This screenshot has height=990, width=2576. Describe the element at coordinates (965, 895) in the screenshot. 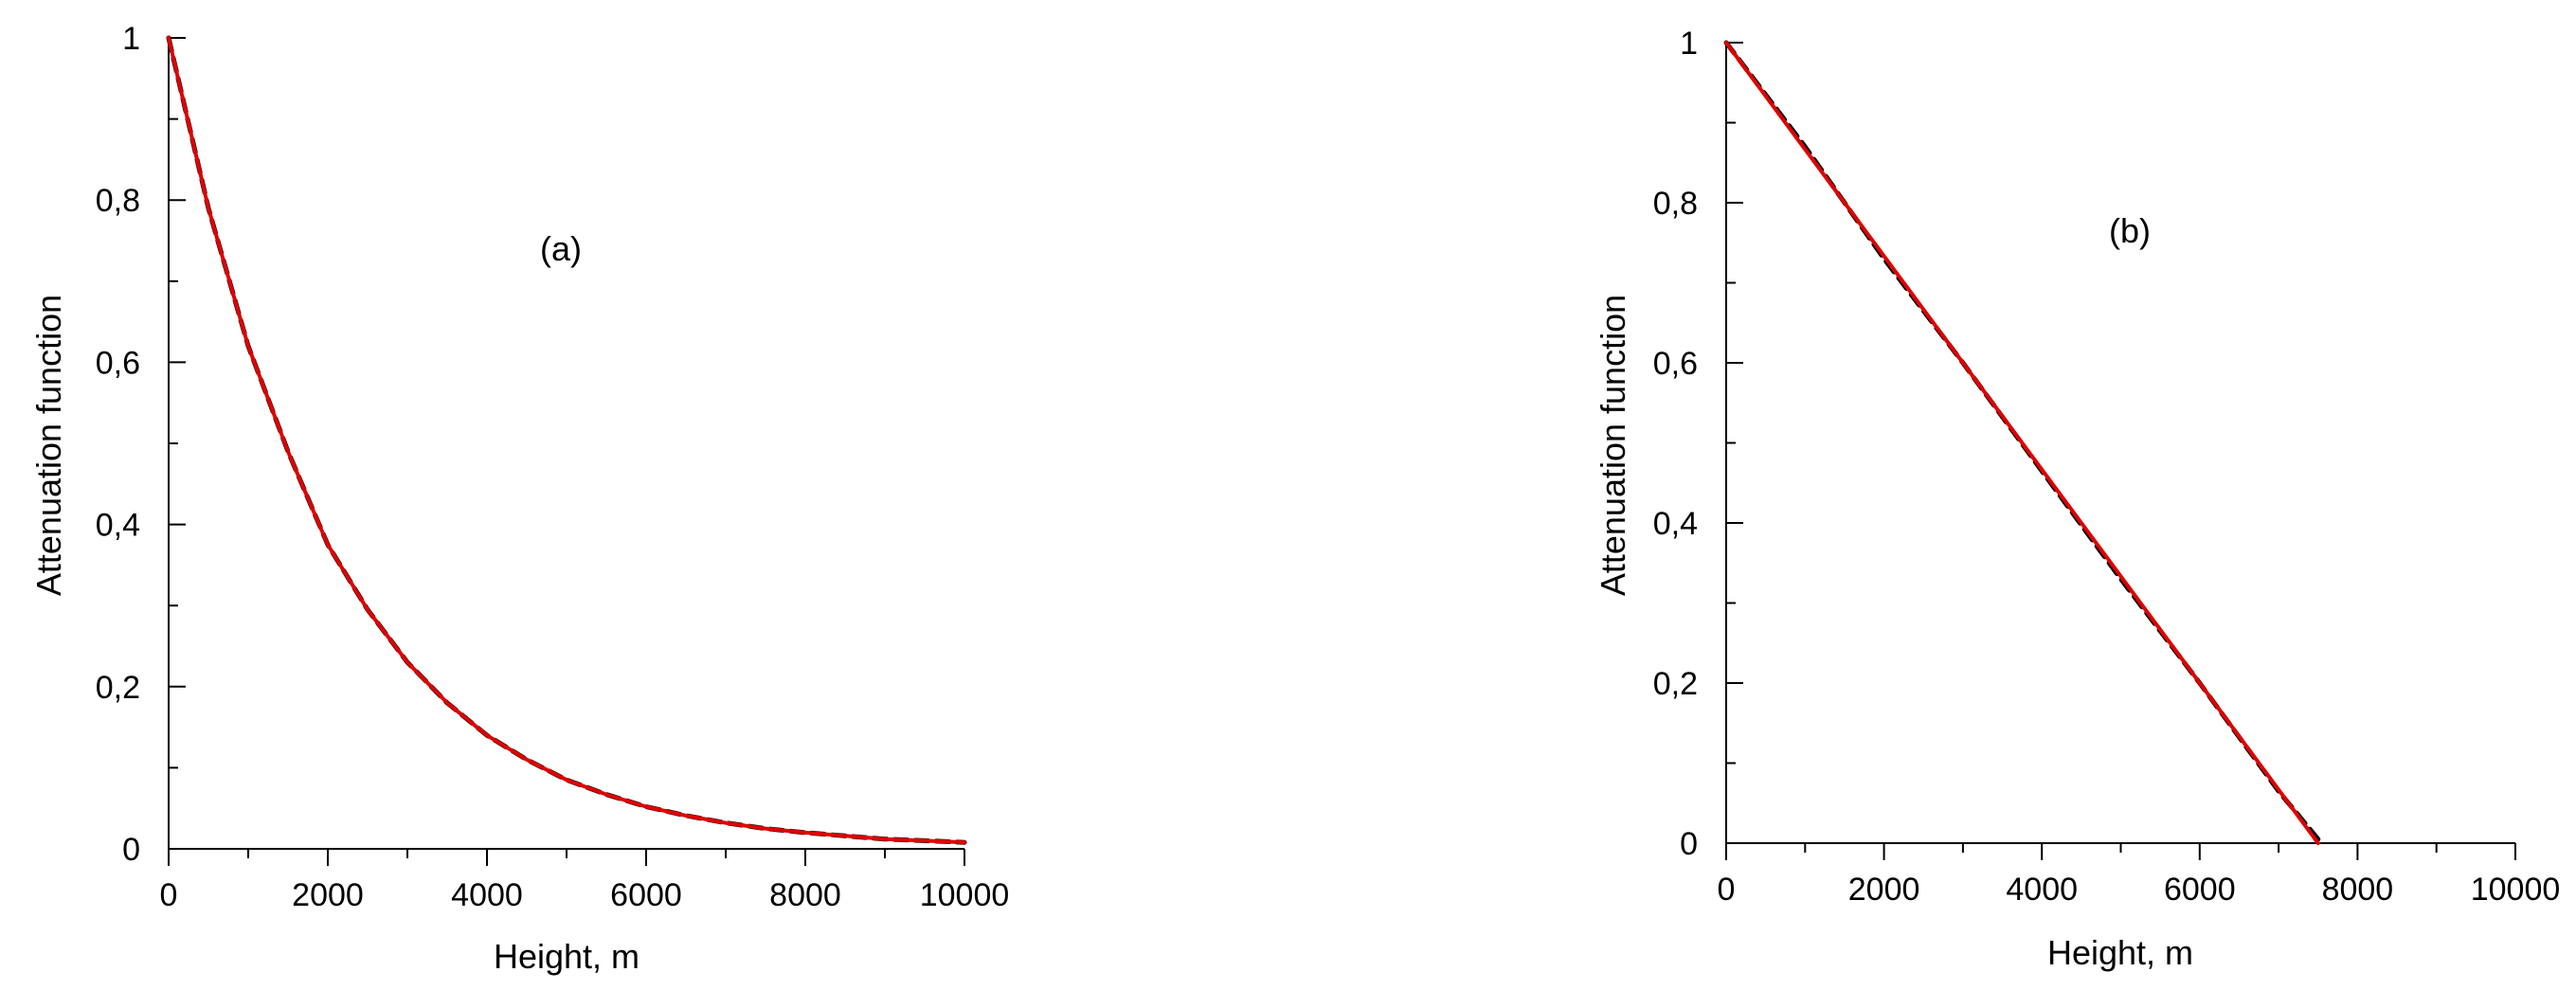

I see `panel-a-x-tick-label: 10000` at that location.